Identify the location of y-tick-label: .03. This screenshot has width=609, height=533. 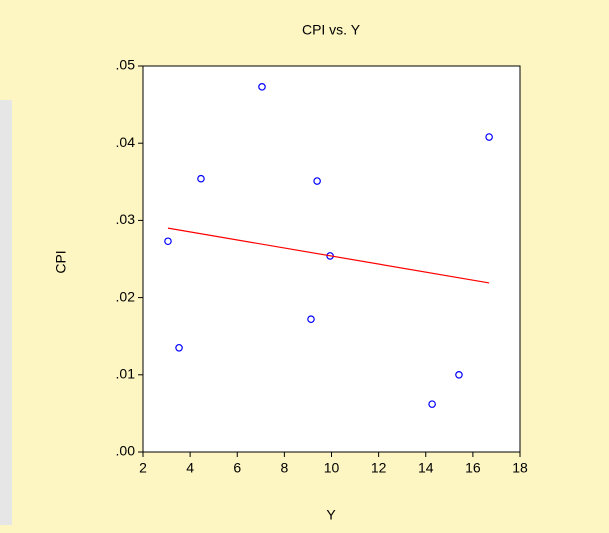
(126, 219).